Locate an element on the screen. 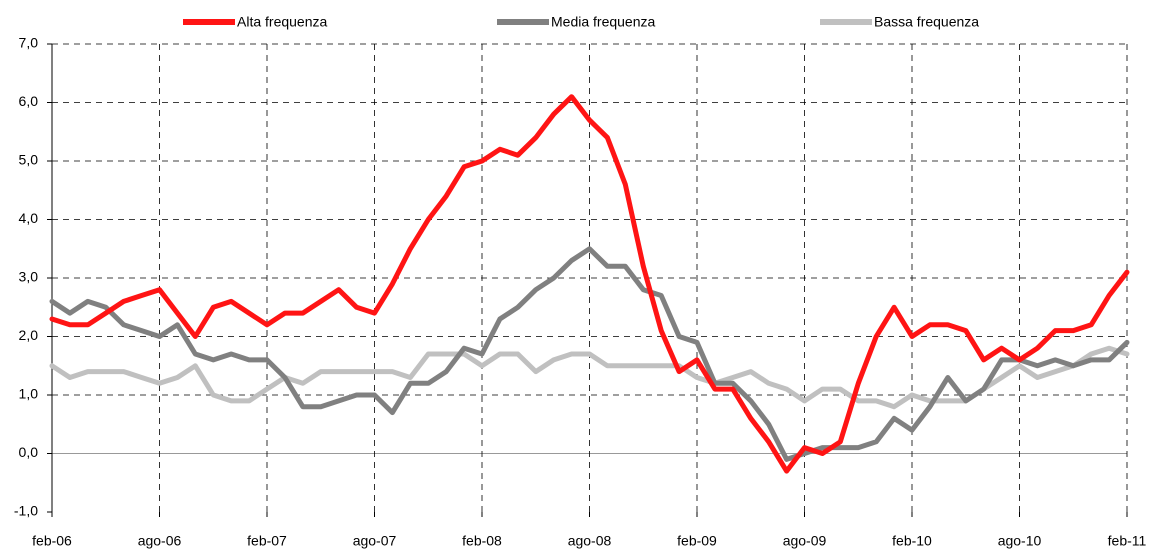 This screenshot has width=1151, height=551. x-tick-label: feb-07 is located at coordinates (267, 541).